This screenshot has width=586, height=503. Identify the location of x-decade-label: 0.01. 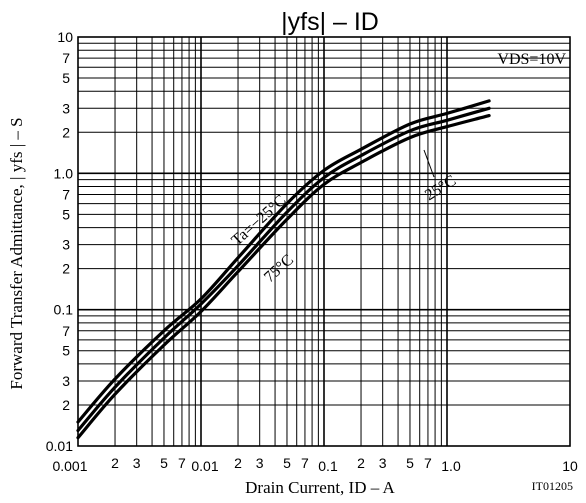
(204, 466).